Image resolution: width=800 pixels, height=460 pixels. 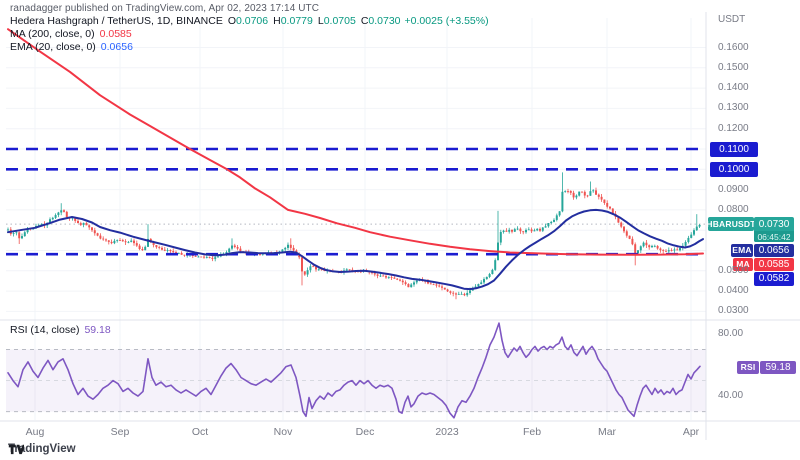 I want to click on ohlc-label: H, so click(x=277, y=21).